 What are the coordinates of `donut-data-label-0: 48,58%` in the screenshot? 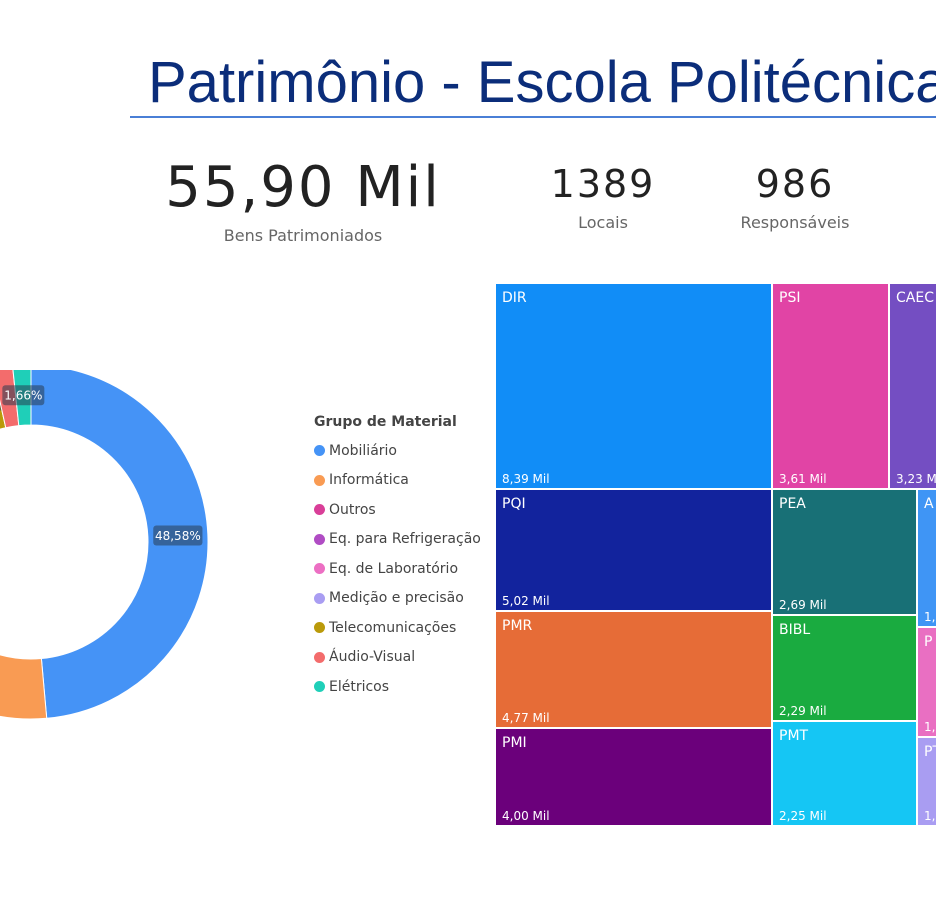 It's located at (178, 535).